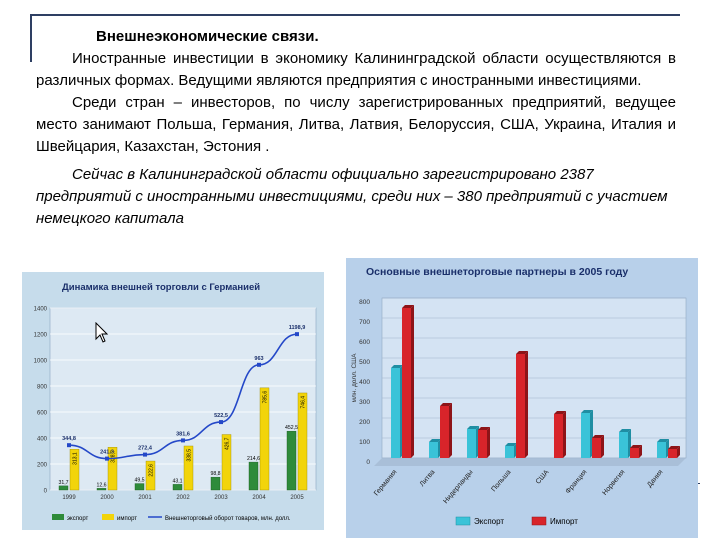 This screenshot has width=720, height=540. What do you see at coordinates (101, 485) in the screenshot?
I see `export-value-label: 12,6` at bounding box center [101, 485].